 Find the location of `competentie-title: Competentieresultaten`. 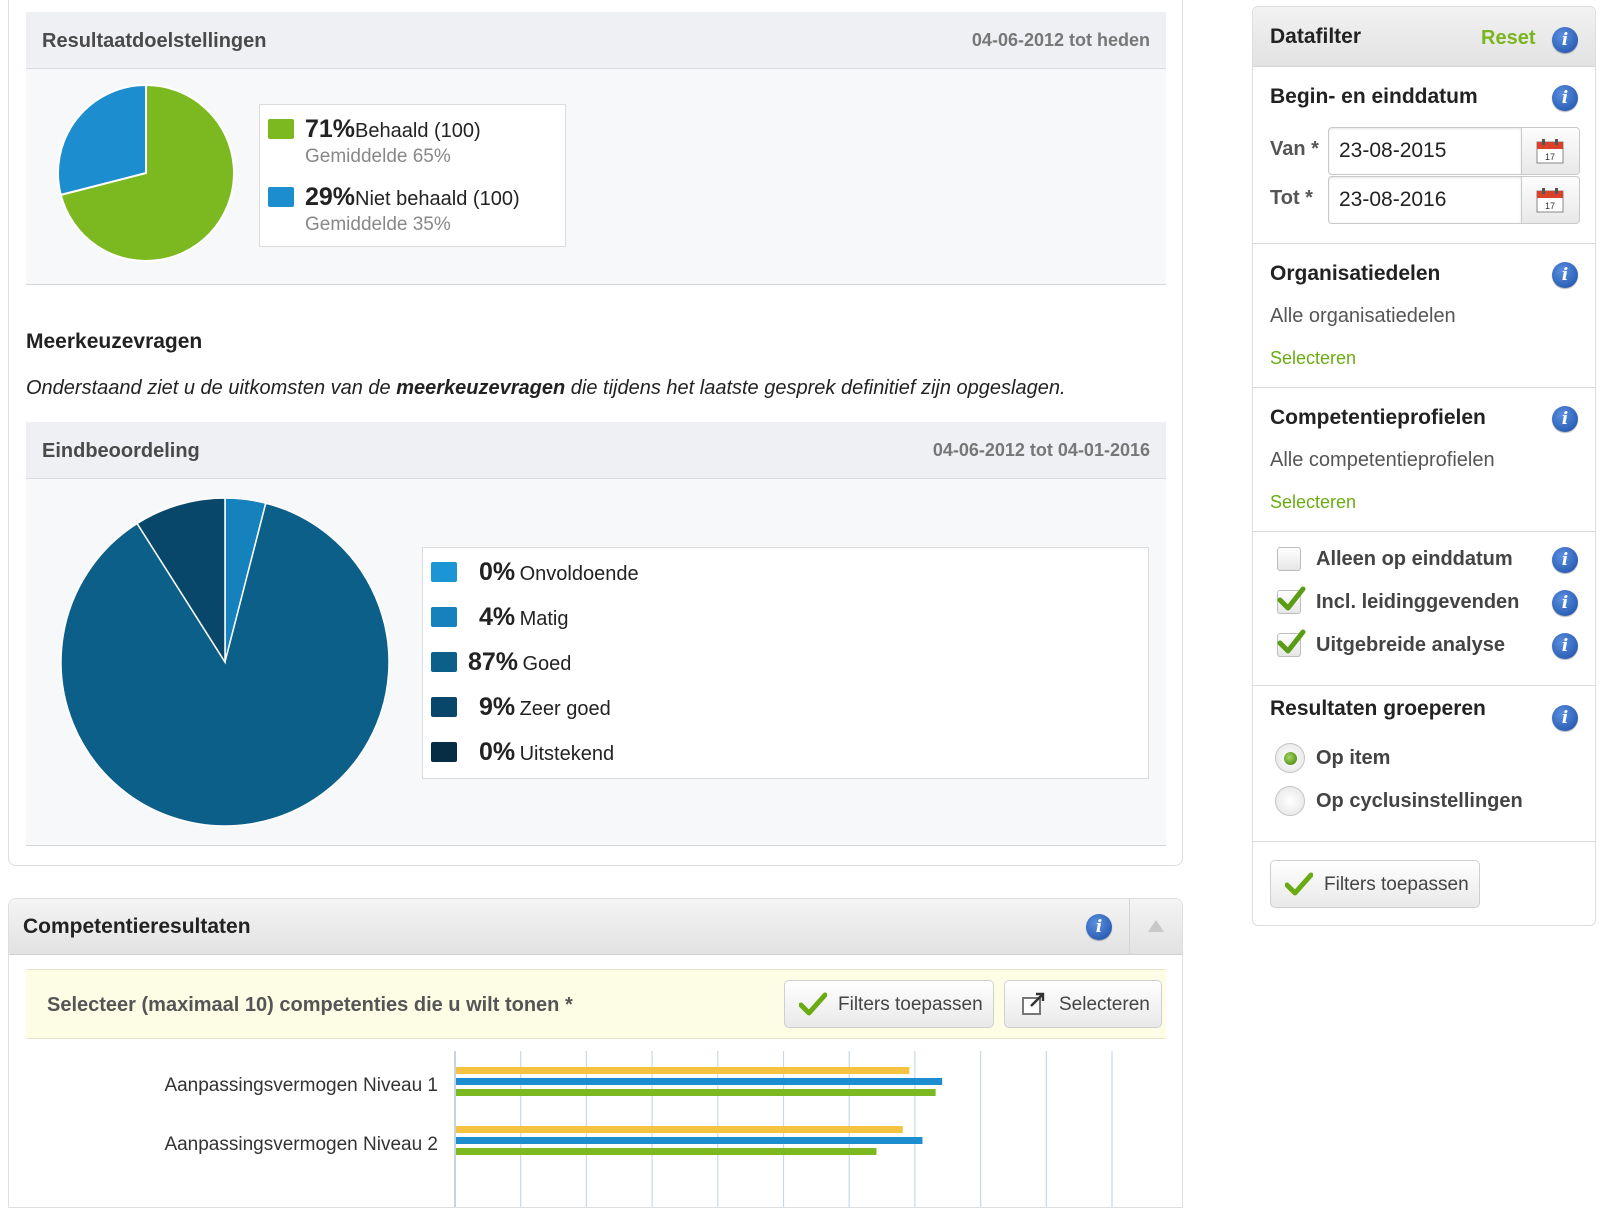

competentie-title: Competentieresultaten is located at coordinates (137, 926).